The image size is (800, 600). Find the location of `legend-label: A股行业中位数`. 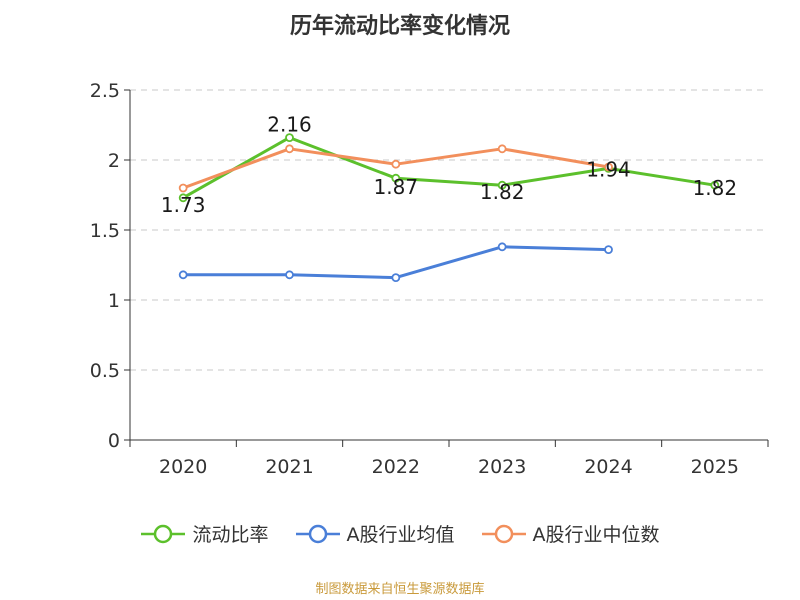

legend-label: A股行业中位数 is located at coordinates (596, 535).